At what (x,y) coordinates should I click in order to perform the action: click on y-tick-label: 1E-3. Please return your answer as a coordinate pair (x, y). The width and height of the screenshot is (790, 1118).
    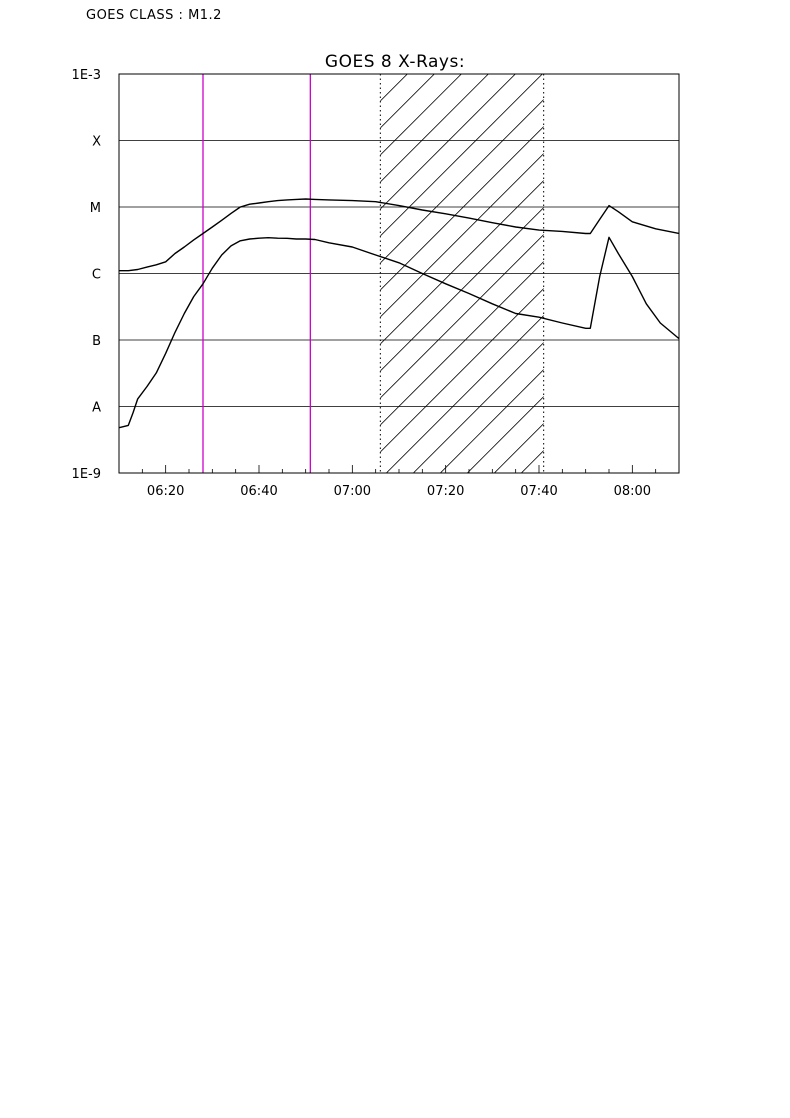
    Looking at the image, I should click on (86, 75).